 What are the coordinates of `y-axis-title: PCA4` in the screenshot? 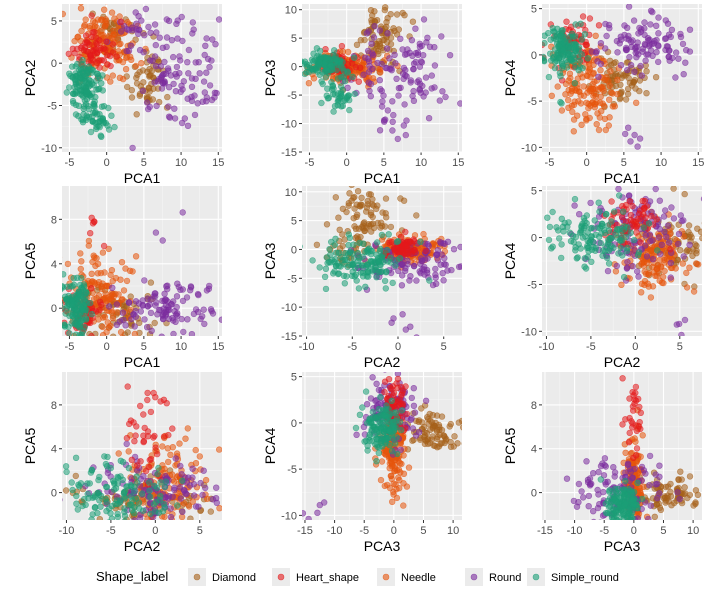 It's located at (510, 261).